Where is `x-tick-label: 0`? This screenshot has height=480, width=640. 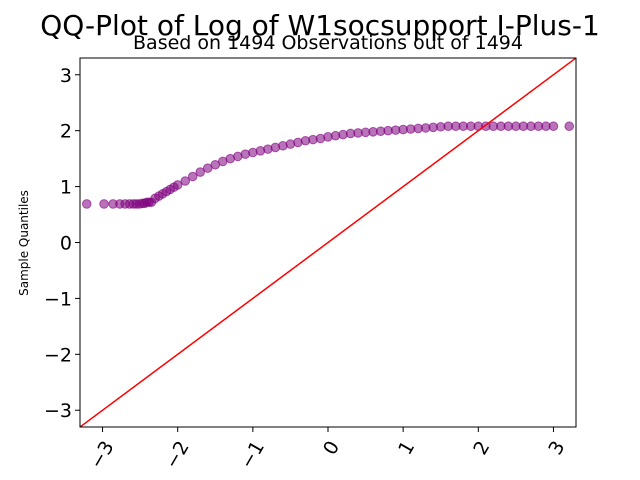 x-tick-label: 0 is located at coordinates (331, 447).